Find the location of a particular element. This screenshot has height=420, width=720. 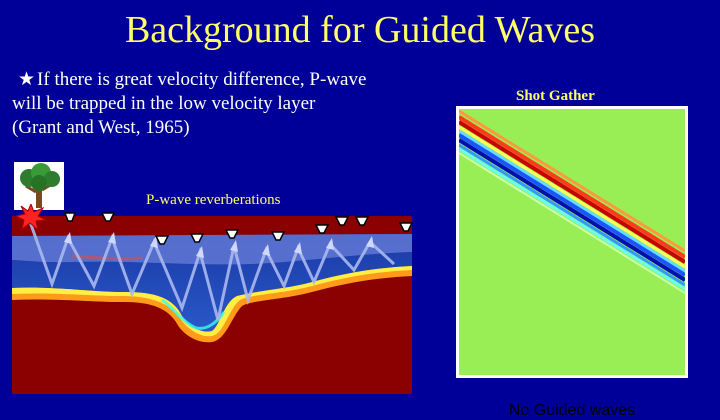

reverberation-label: P-wave reverberations is located at coordinates (213, 200).